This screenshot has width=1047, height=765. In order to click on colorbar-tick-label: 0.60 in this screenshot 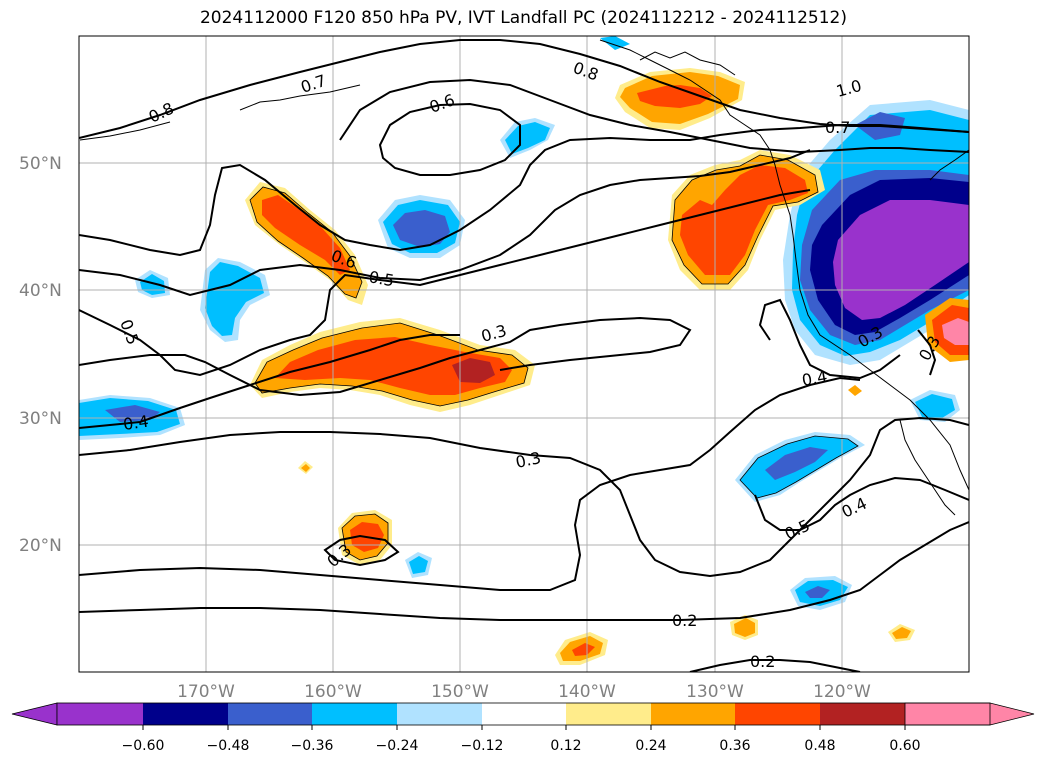, I will do `click(904, 746)`.